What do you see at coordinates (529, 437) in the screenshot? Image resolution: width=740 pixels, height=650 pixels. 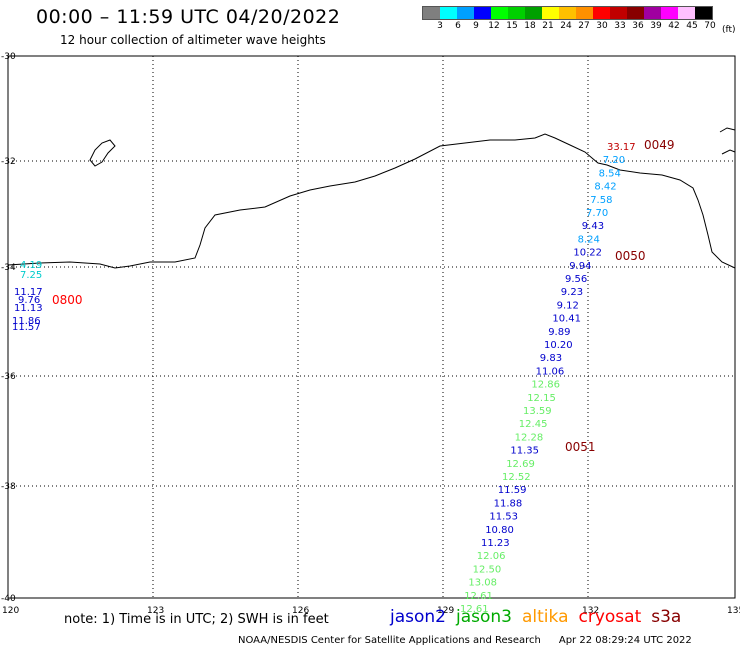 I see `swh-value: 12.28` at bounding box center [529, 437].